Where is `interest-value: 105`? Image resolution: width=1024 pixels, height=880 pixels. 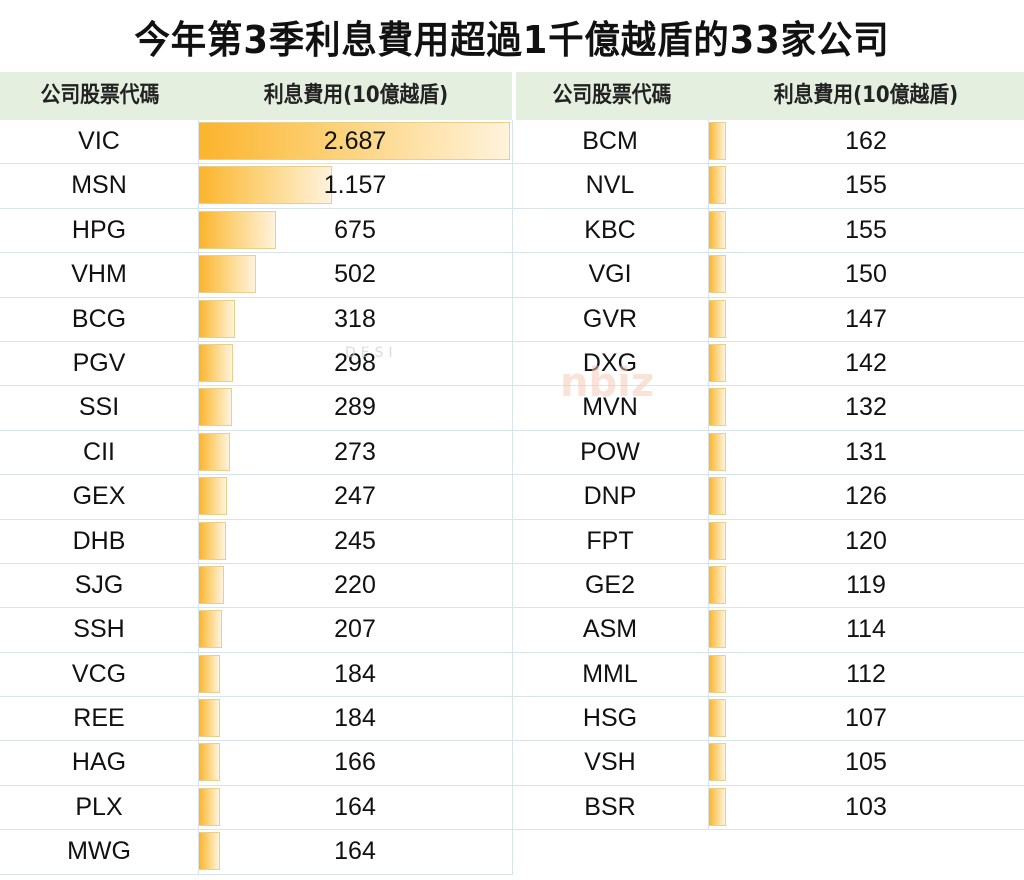
interest-value: 105 is located at coordinates (866, 762).